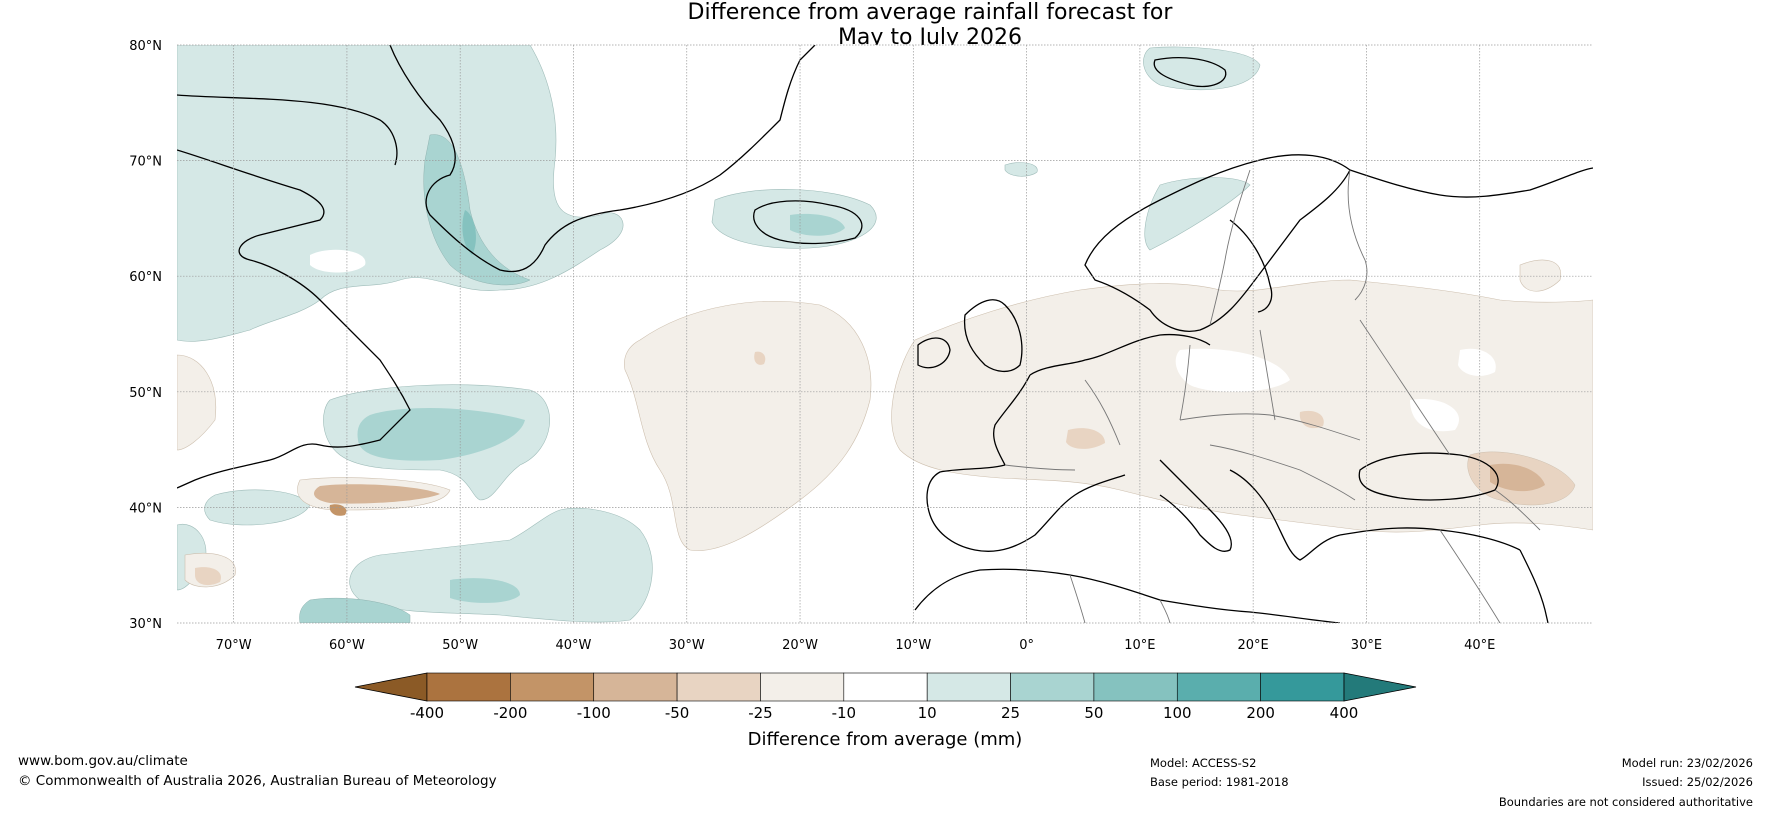 The image size is (1770, 816). What do you see at coordinates (1251, 266) in the screenshot?
I see `gulf-of-bothnia` at bounding box center [1251, 266].